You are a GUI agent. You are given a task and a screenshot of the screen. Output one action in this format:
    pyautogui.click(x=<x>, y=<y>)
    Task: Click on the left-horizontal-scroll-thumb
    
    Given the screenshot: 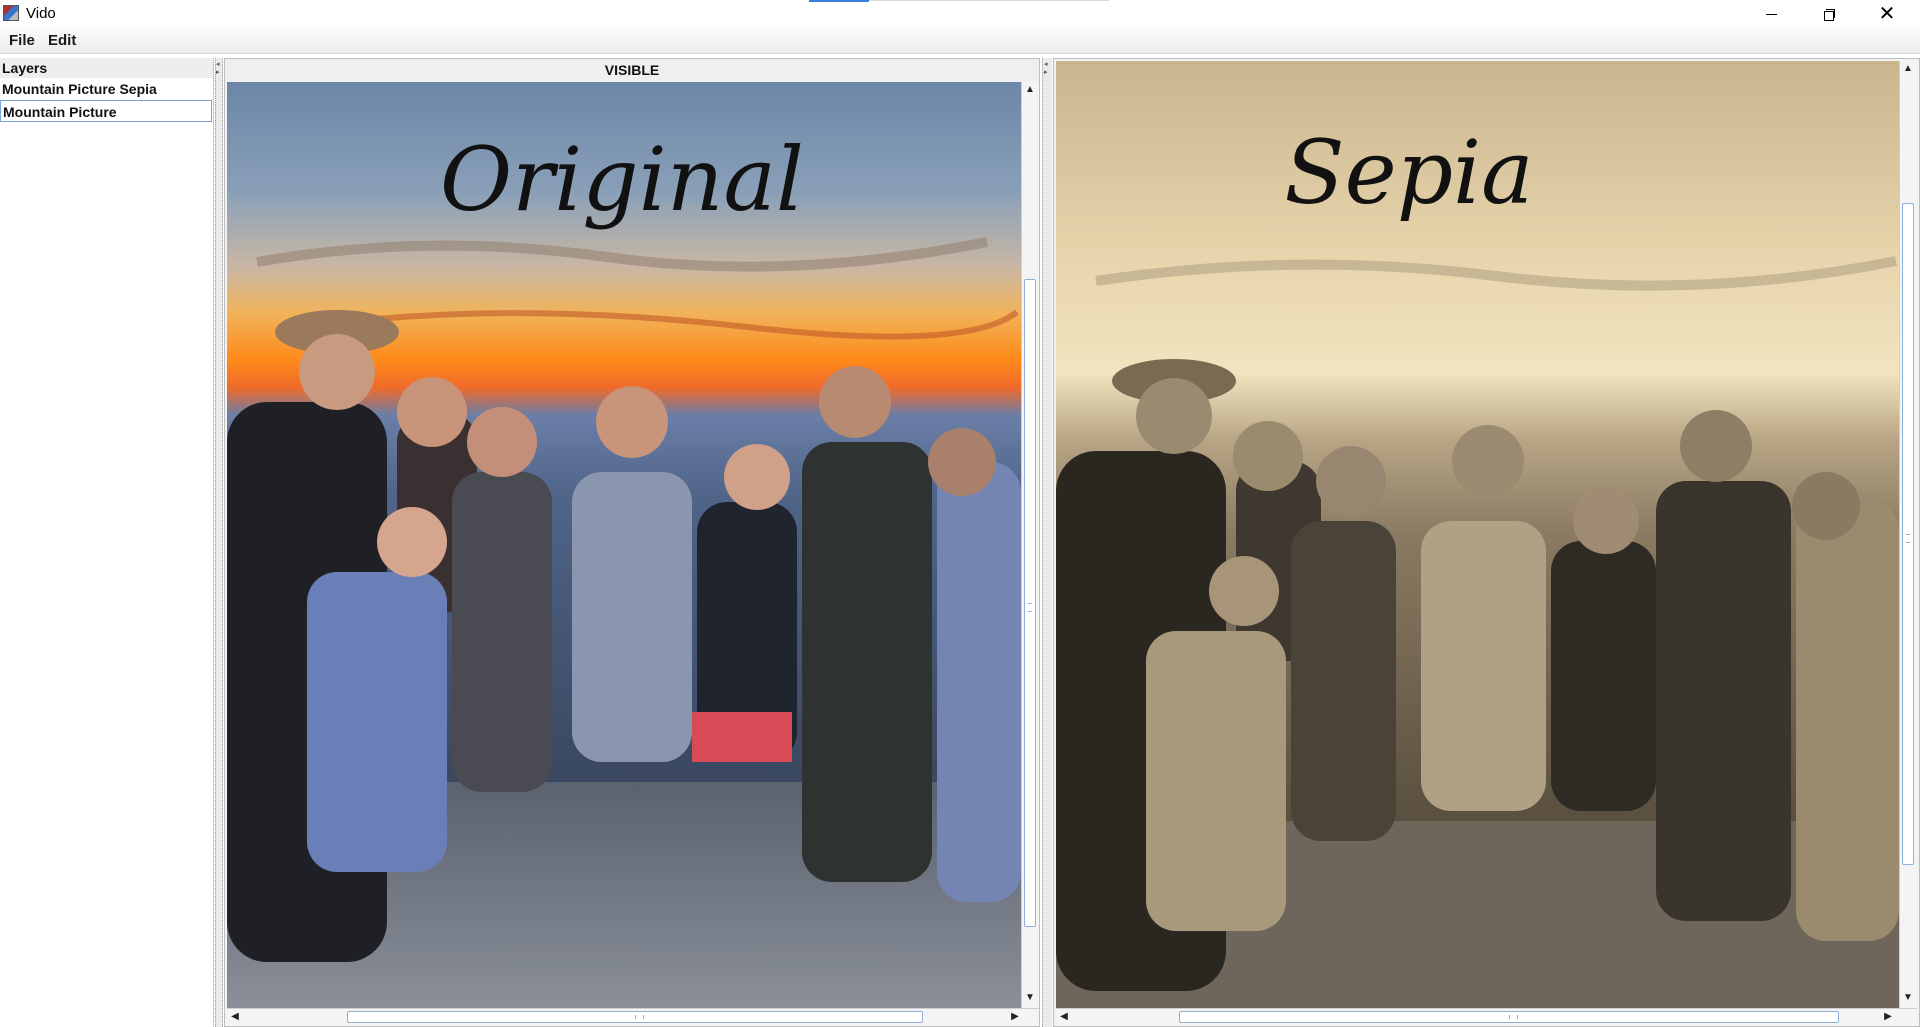 What is the action you would take?
    pyautogui.click(x=635, y=1017)
    